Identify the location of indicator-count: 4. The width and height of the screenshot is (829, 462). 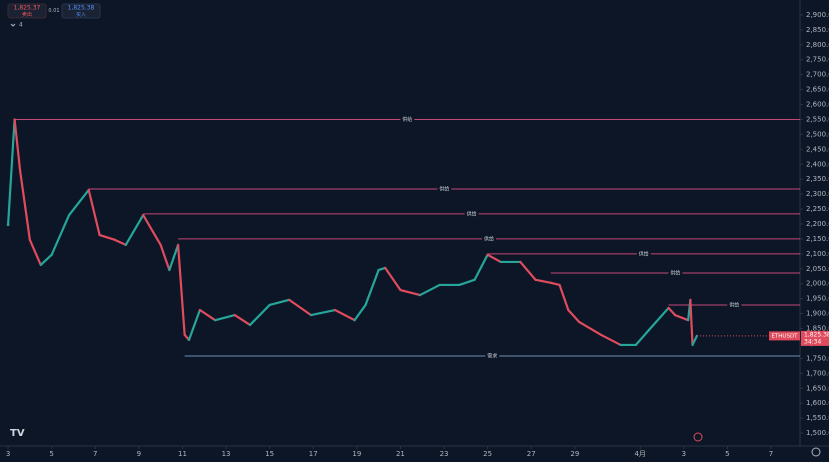
(21, 25).